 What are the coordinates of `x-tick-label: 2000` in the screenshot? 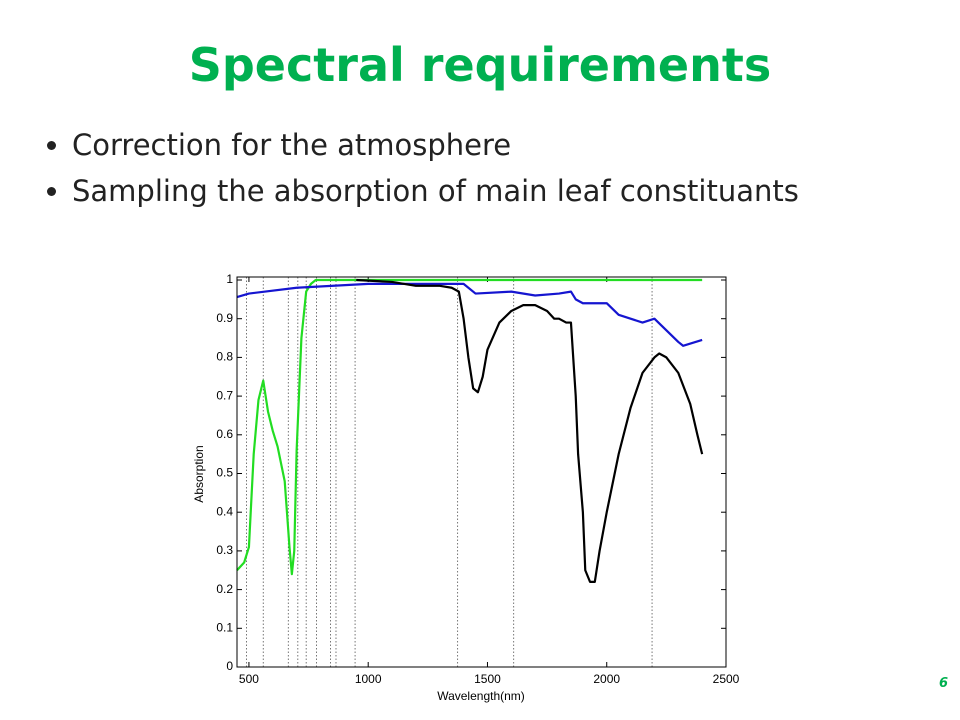 It's located at (606, 679).